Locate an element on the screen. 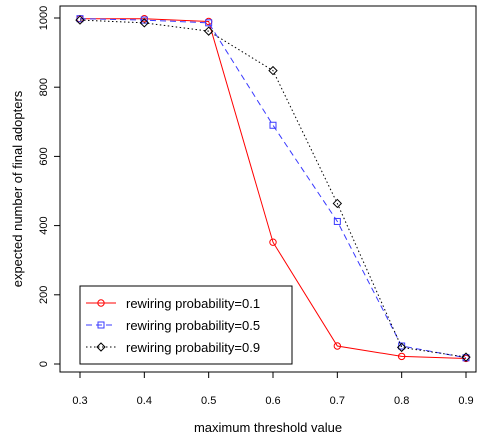  x-axis-title: maximum threshold value is located at coordinates (268, 427).